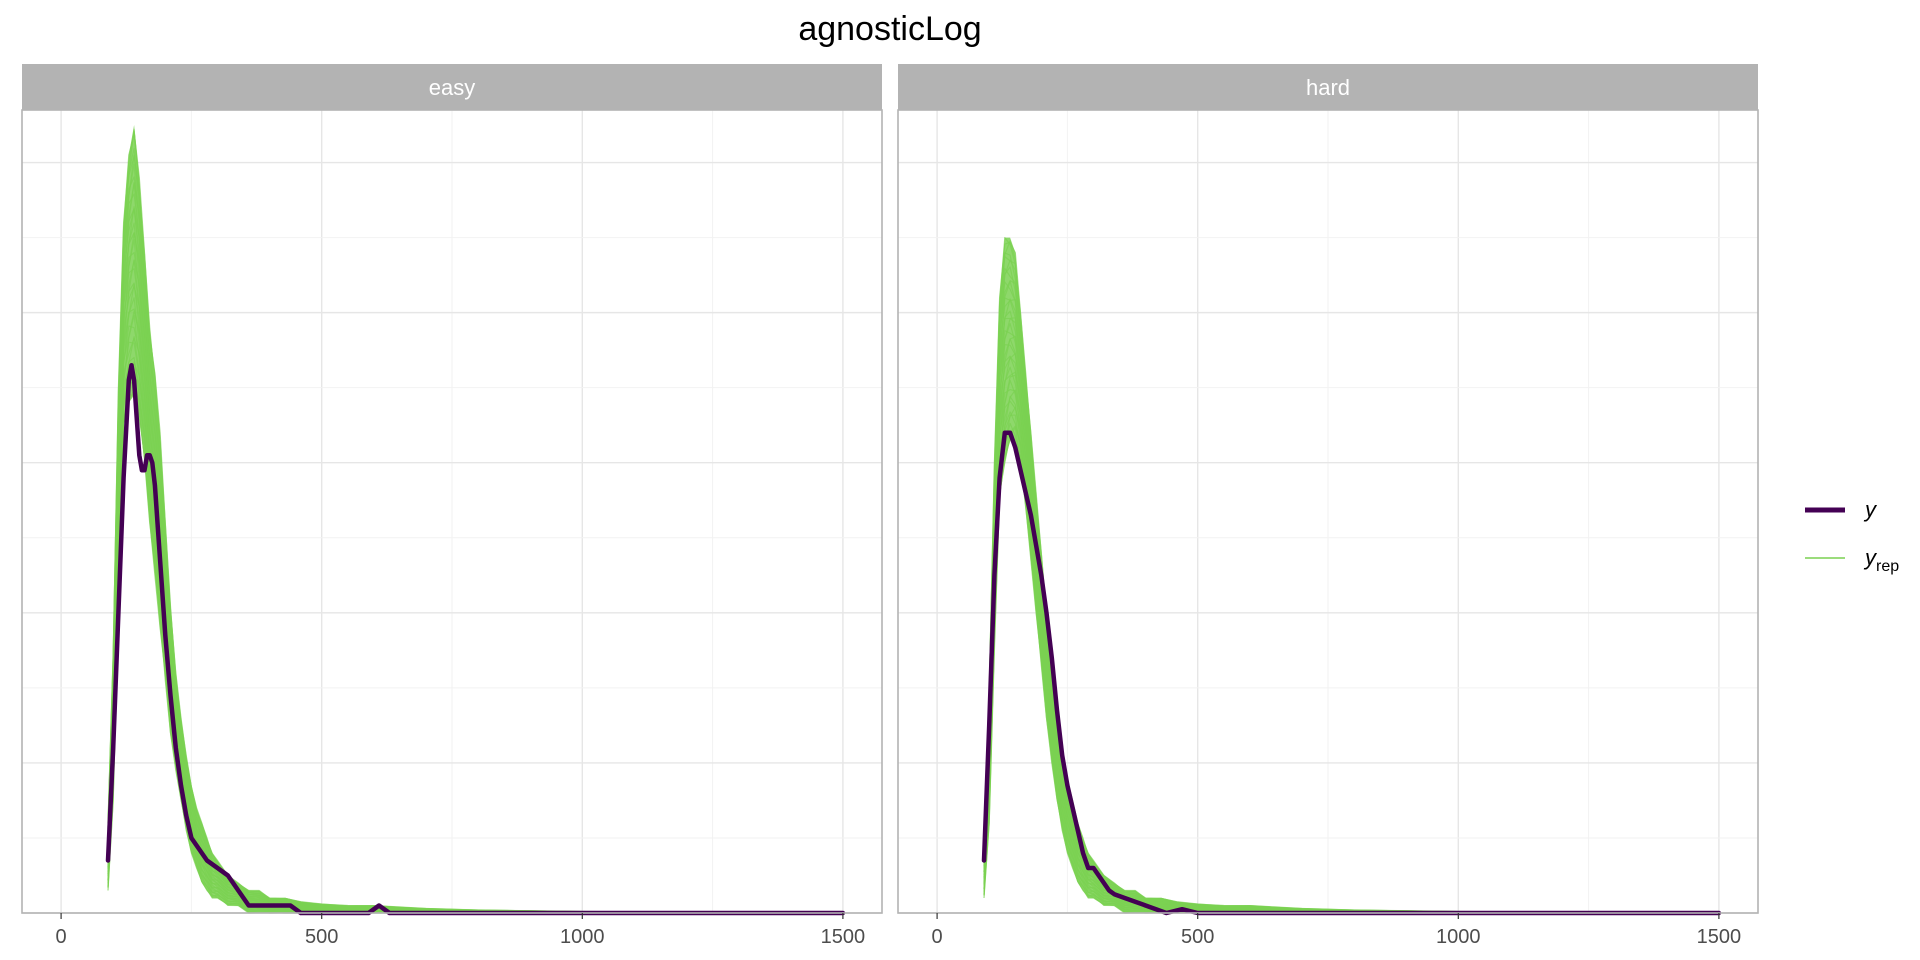  What do you see at coordinates (1852, 536) in the screenshot?
I see `legend: y yrep` at bounding box center [1852, 536].